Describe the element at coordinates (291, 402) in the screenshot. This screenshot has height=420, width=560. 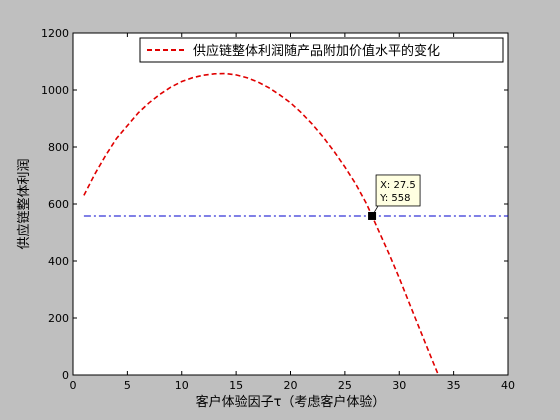
I see `x-axis-label: 客户体验因子τ（考虑客户体验）` at that location.